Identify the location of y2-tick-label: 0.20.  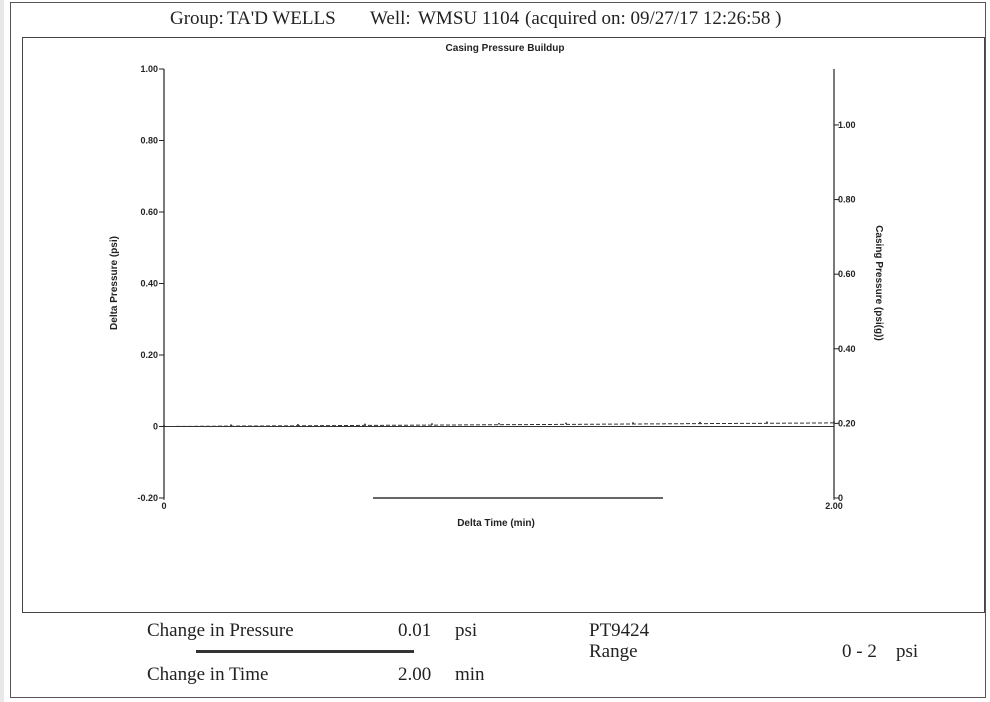
(847, 423).